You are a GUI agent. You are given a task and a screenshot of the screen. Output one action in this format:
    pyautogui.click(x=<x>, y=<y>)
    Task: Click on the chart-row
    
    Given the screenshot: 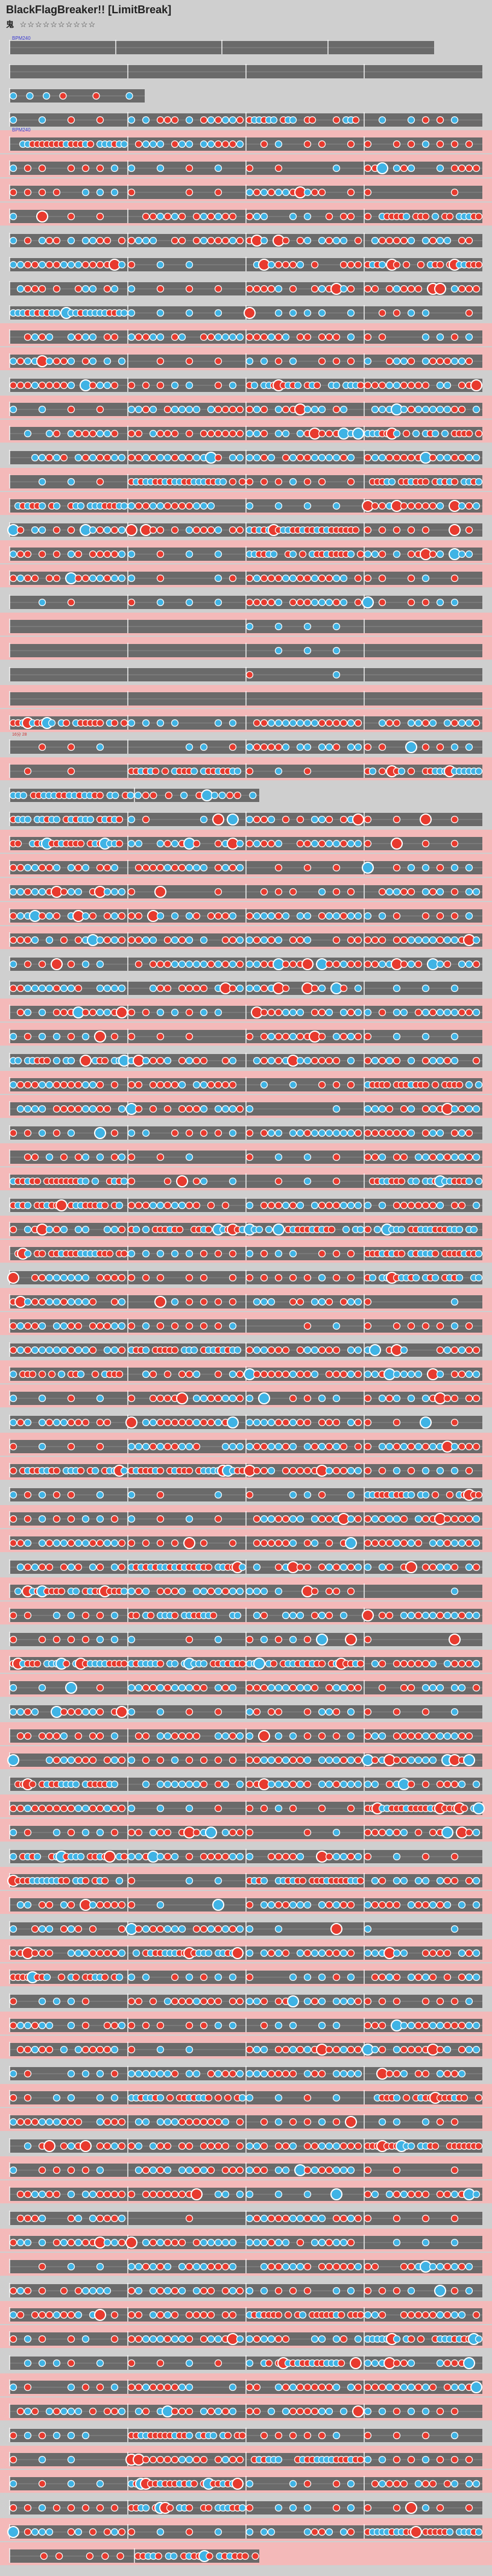 What is the action you would take?
    pyautogui.click(x=245, y=1711)
    